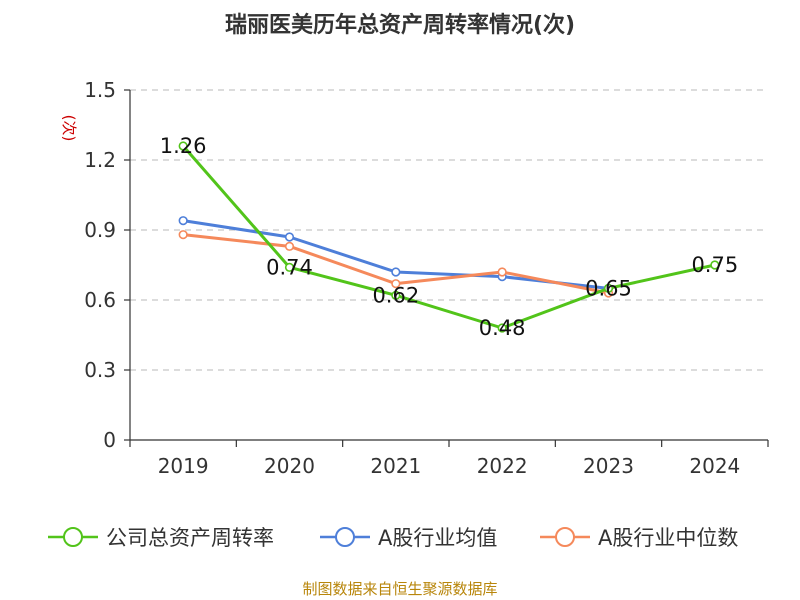  Describe the element at coordinates (714, 466) in the screenshot. I see `x-tick-label: 2024` at that location.